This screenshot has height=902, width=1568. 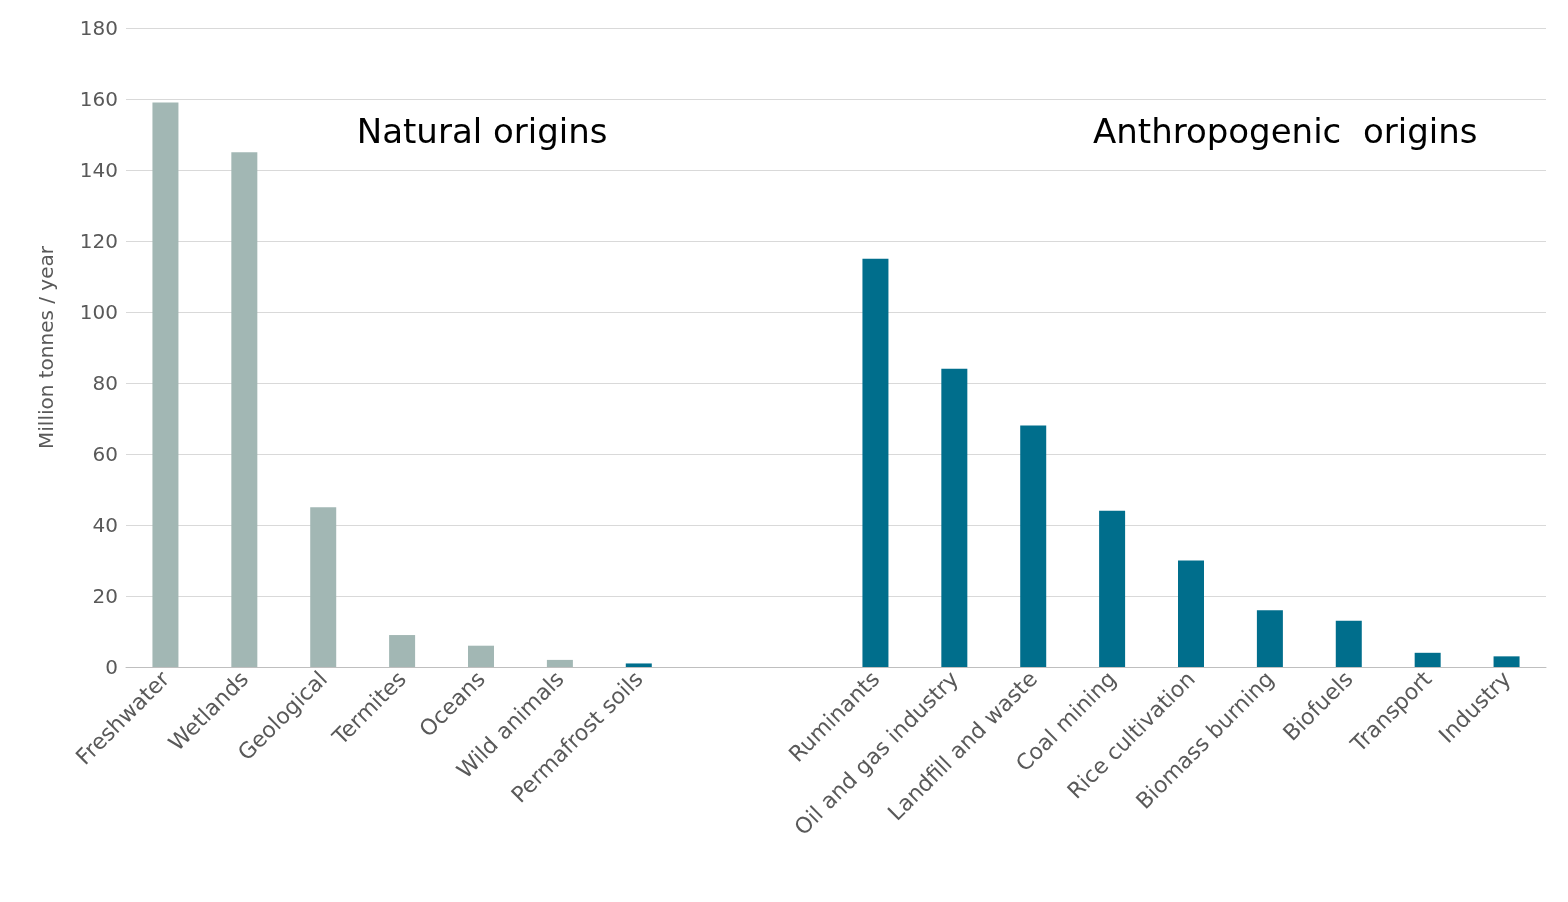 I want to click on y-tick-label: 40, so click(x=105, y=525).